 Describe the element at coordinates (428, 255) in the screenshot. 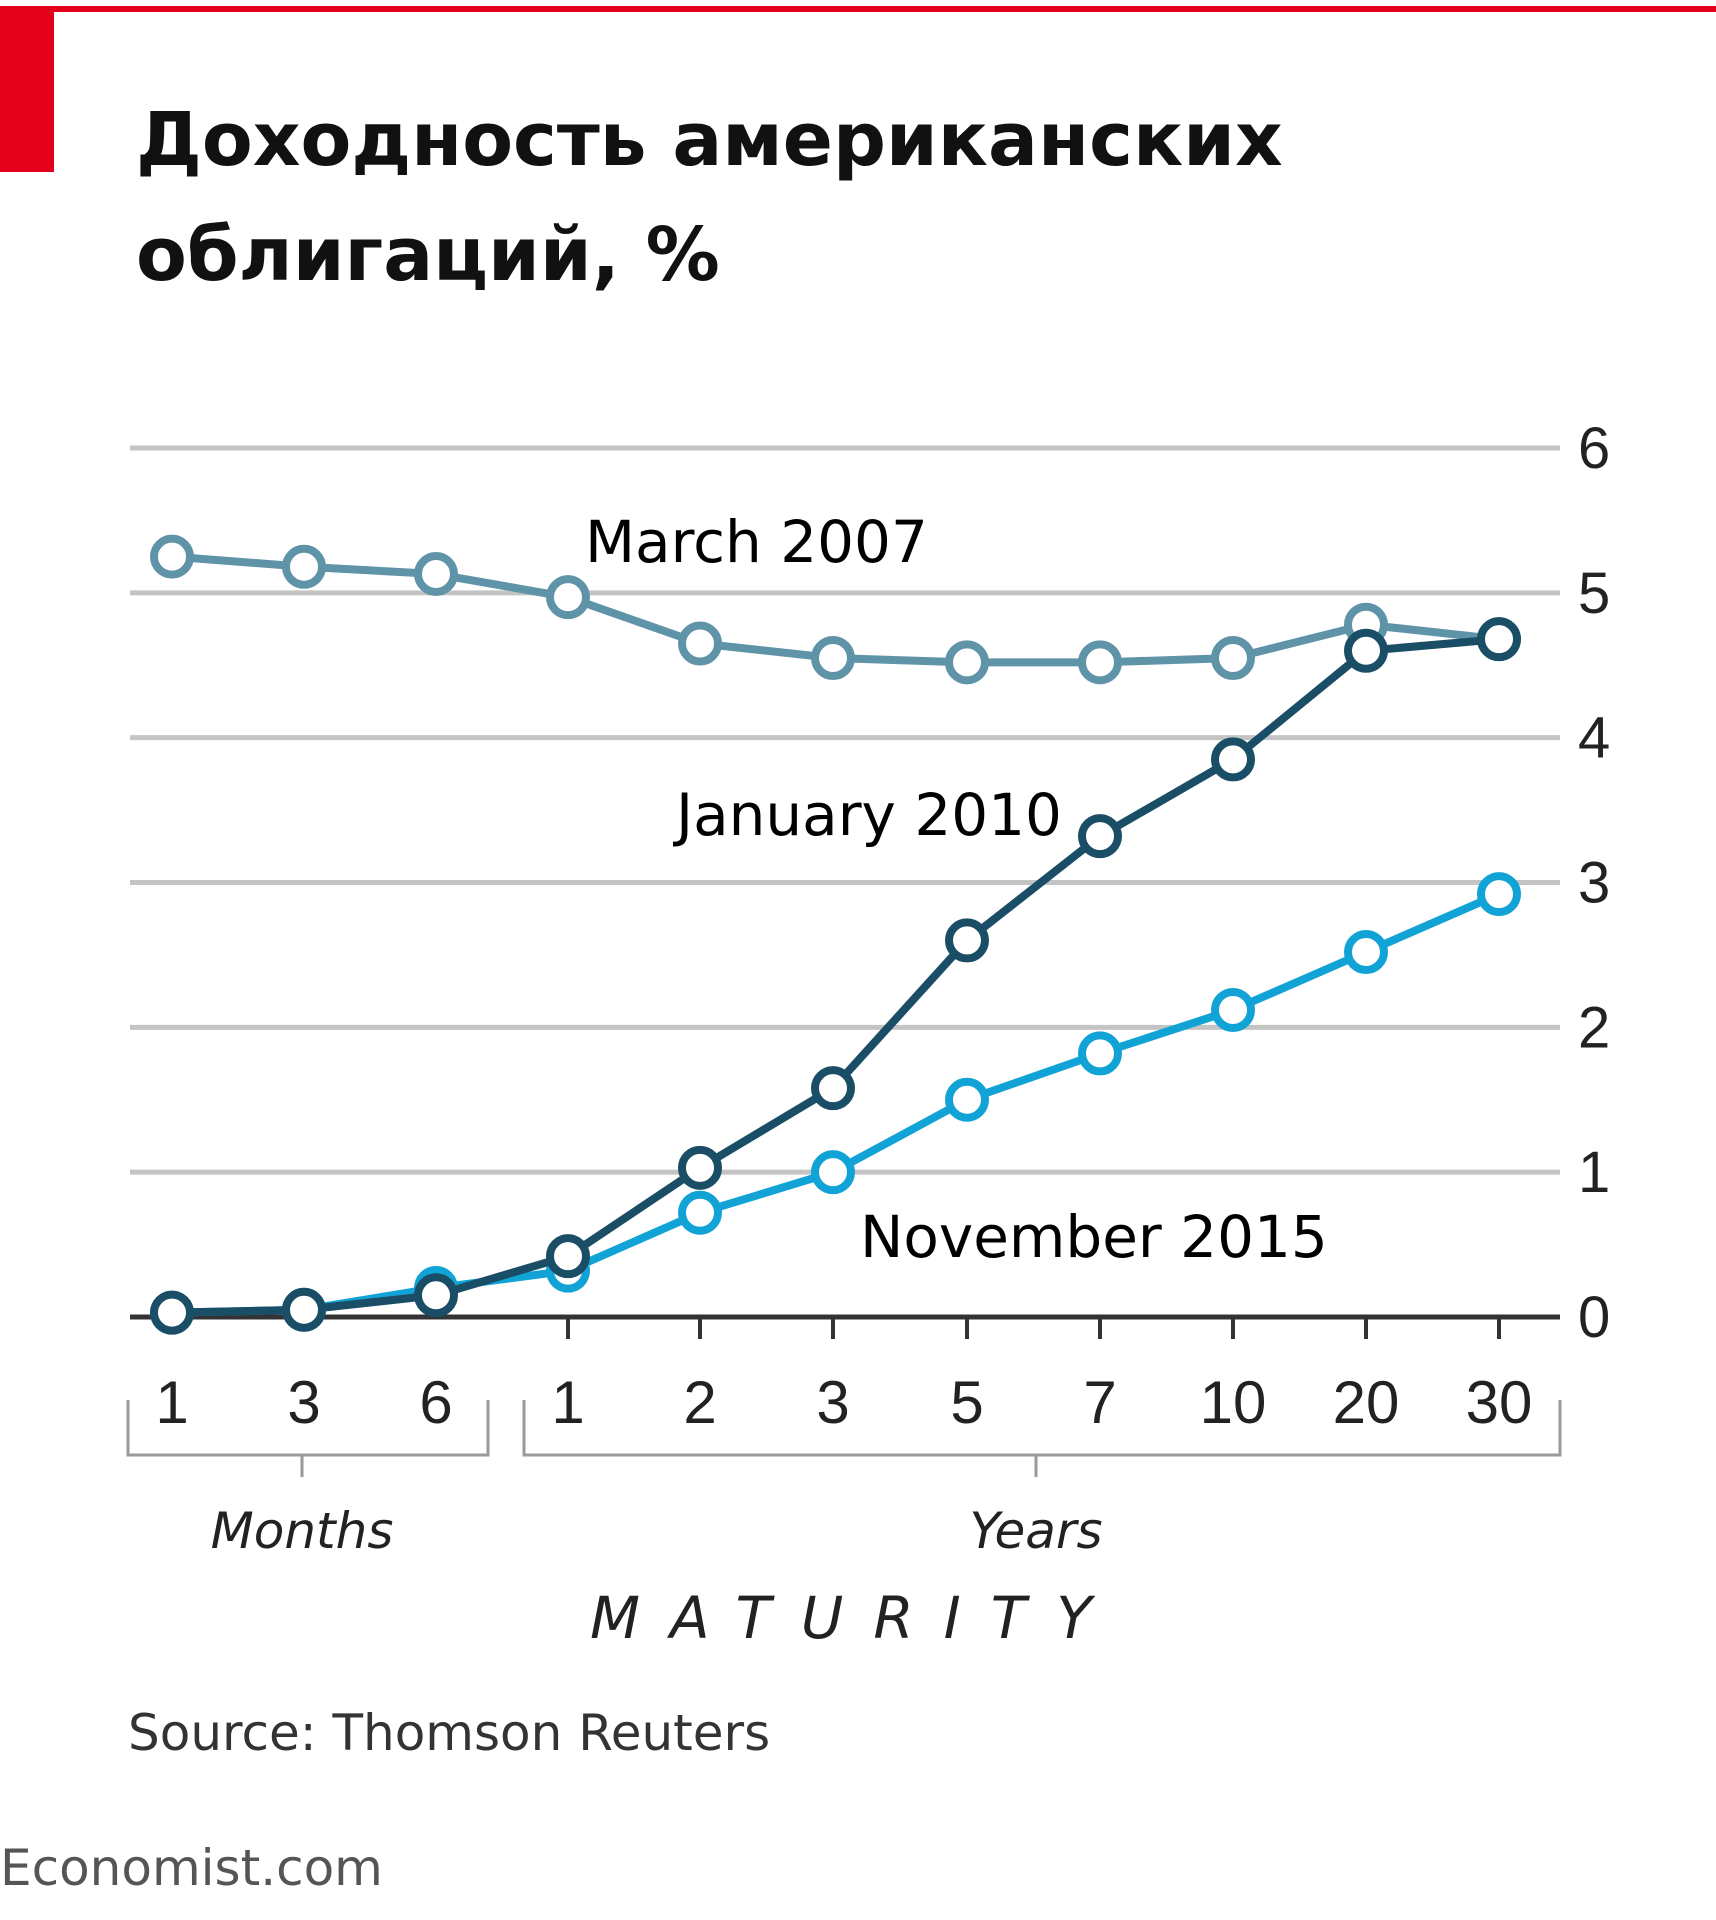

I see `chart-title-line2: облигаций, %` at that location.